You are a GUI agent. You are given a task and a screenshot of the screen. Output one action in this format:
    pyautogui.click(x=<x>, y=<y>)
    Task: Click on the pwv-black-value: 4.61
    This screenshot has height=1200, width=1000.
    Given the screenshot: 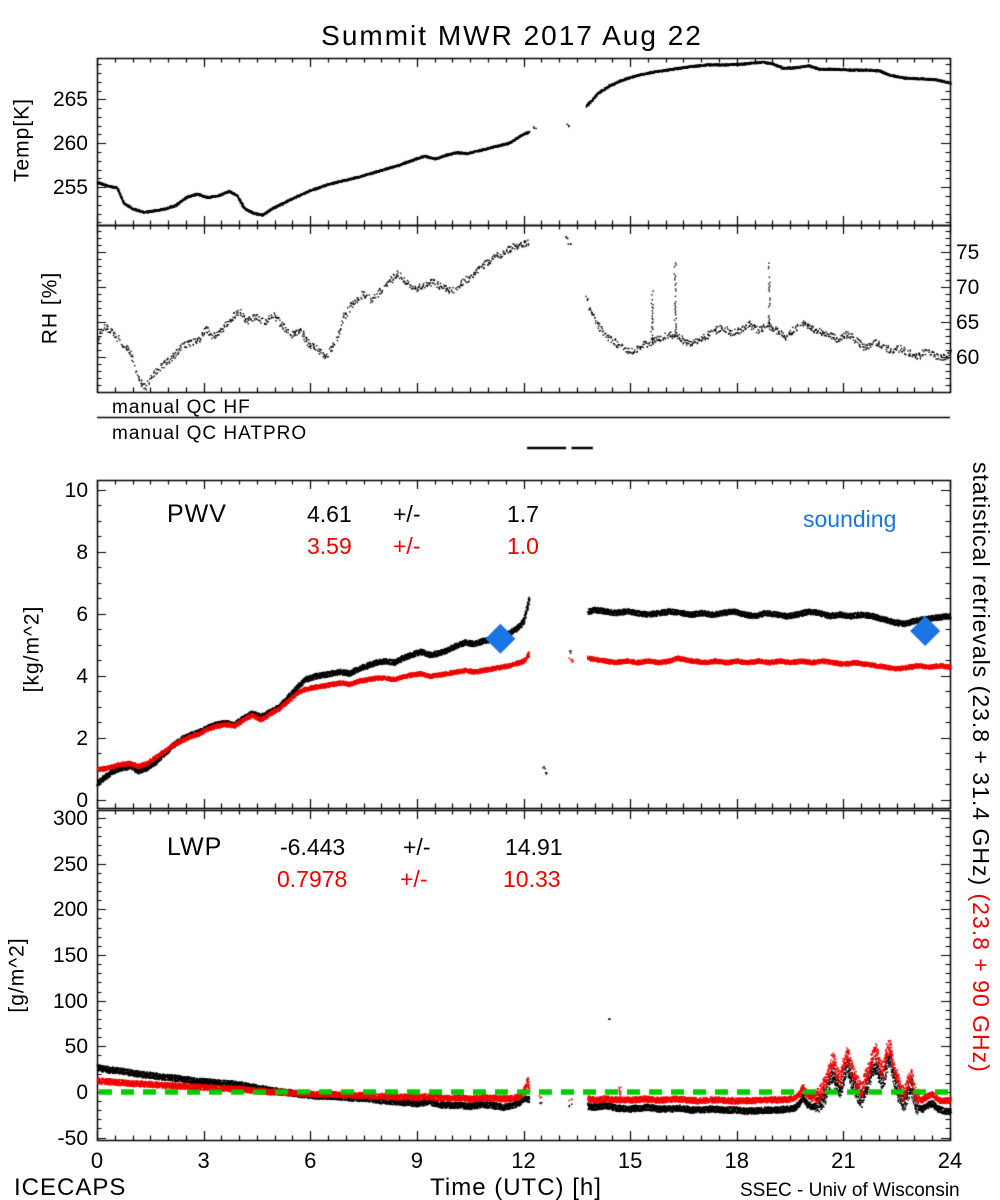 What is the action you would take?
    pyautogui.click(x=329, y=514)
    